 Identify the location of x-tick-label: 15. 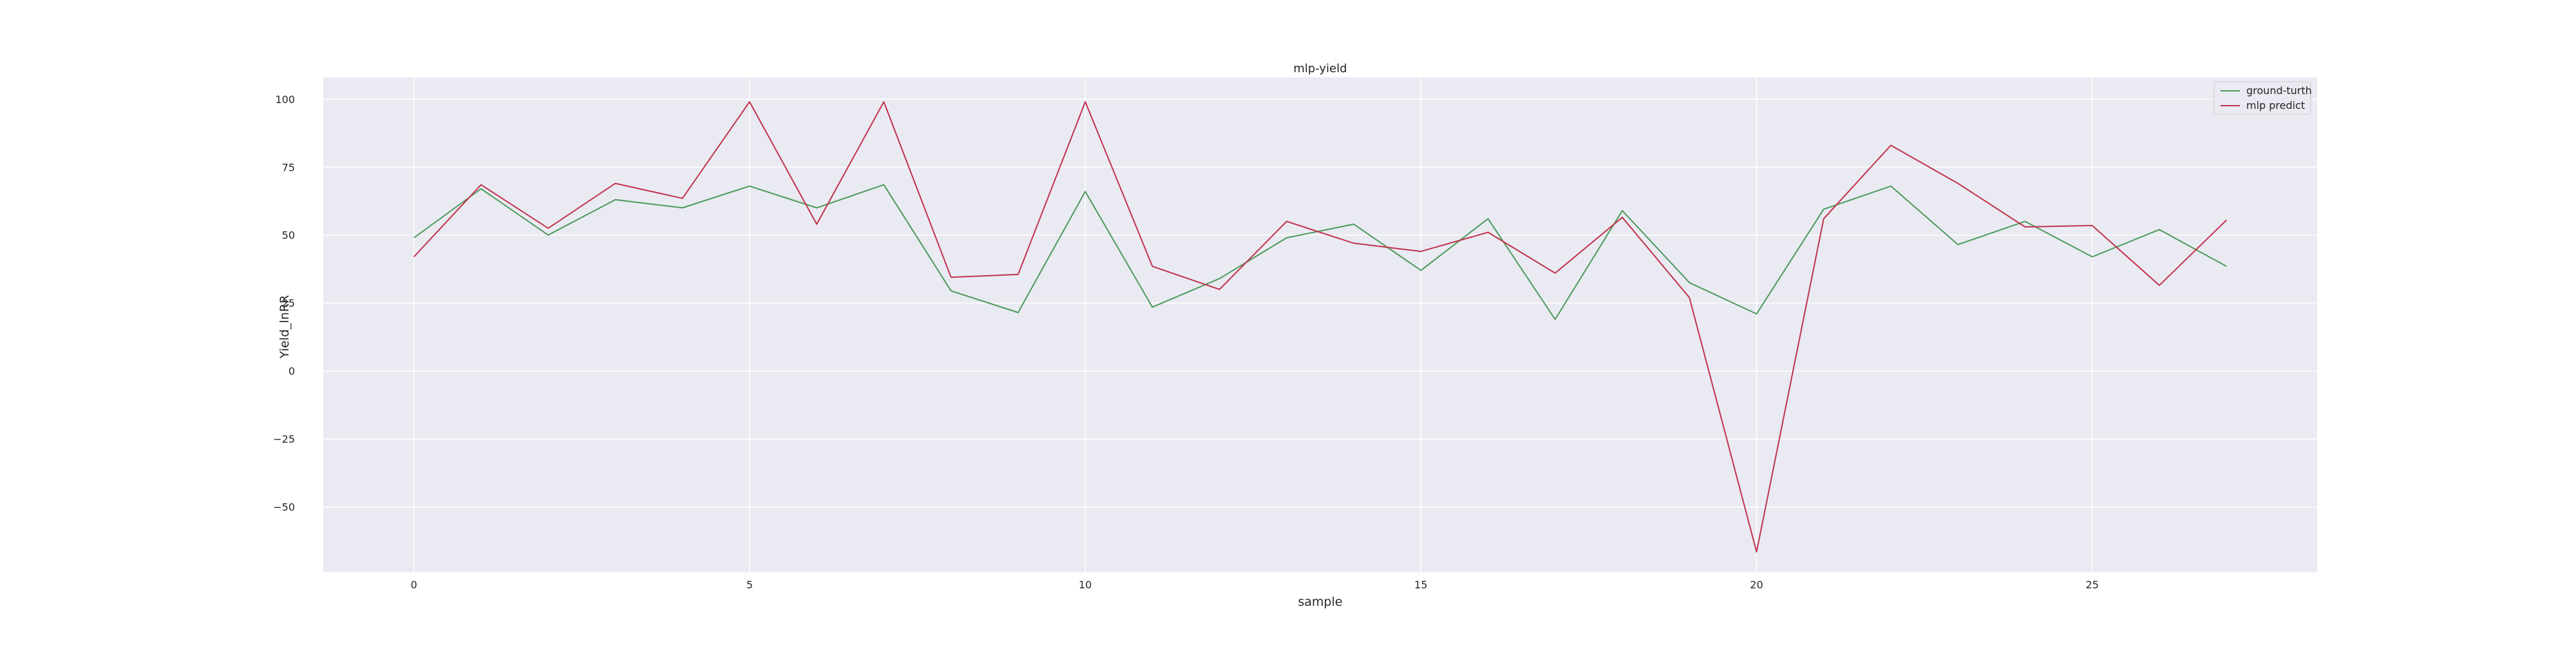
(1420, 585).